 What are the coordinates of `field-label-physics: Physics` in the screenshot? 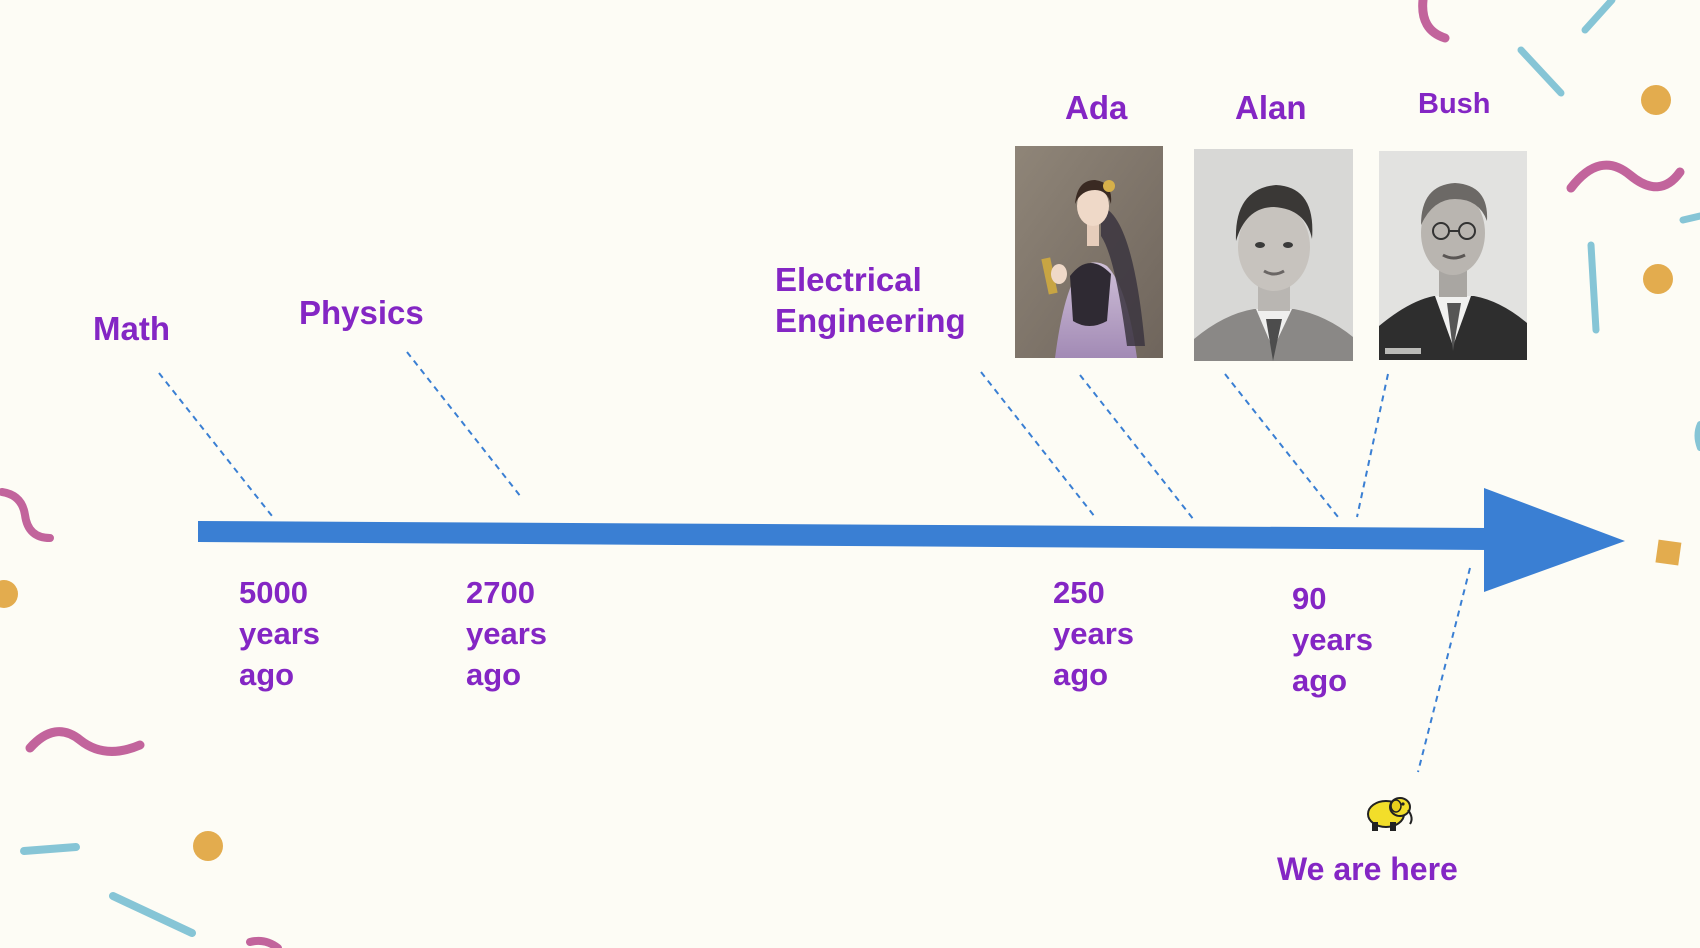 It's located at (361, 312).